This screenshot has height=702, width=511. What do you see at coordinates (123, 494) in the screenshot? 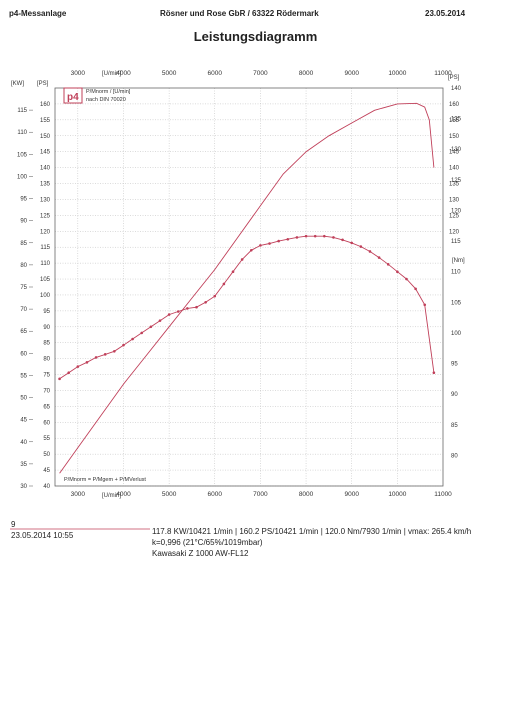
I see `rpm-tick-bottom: 4000` at bounding box center [123, 494].